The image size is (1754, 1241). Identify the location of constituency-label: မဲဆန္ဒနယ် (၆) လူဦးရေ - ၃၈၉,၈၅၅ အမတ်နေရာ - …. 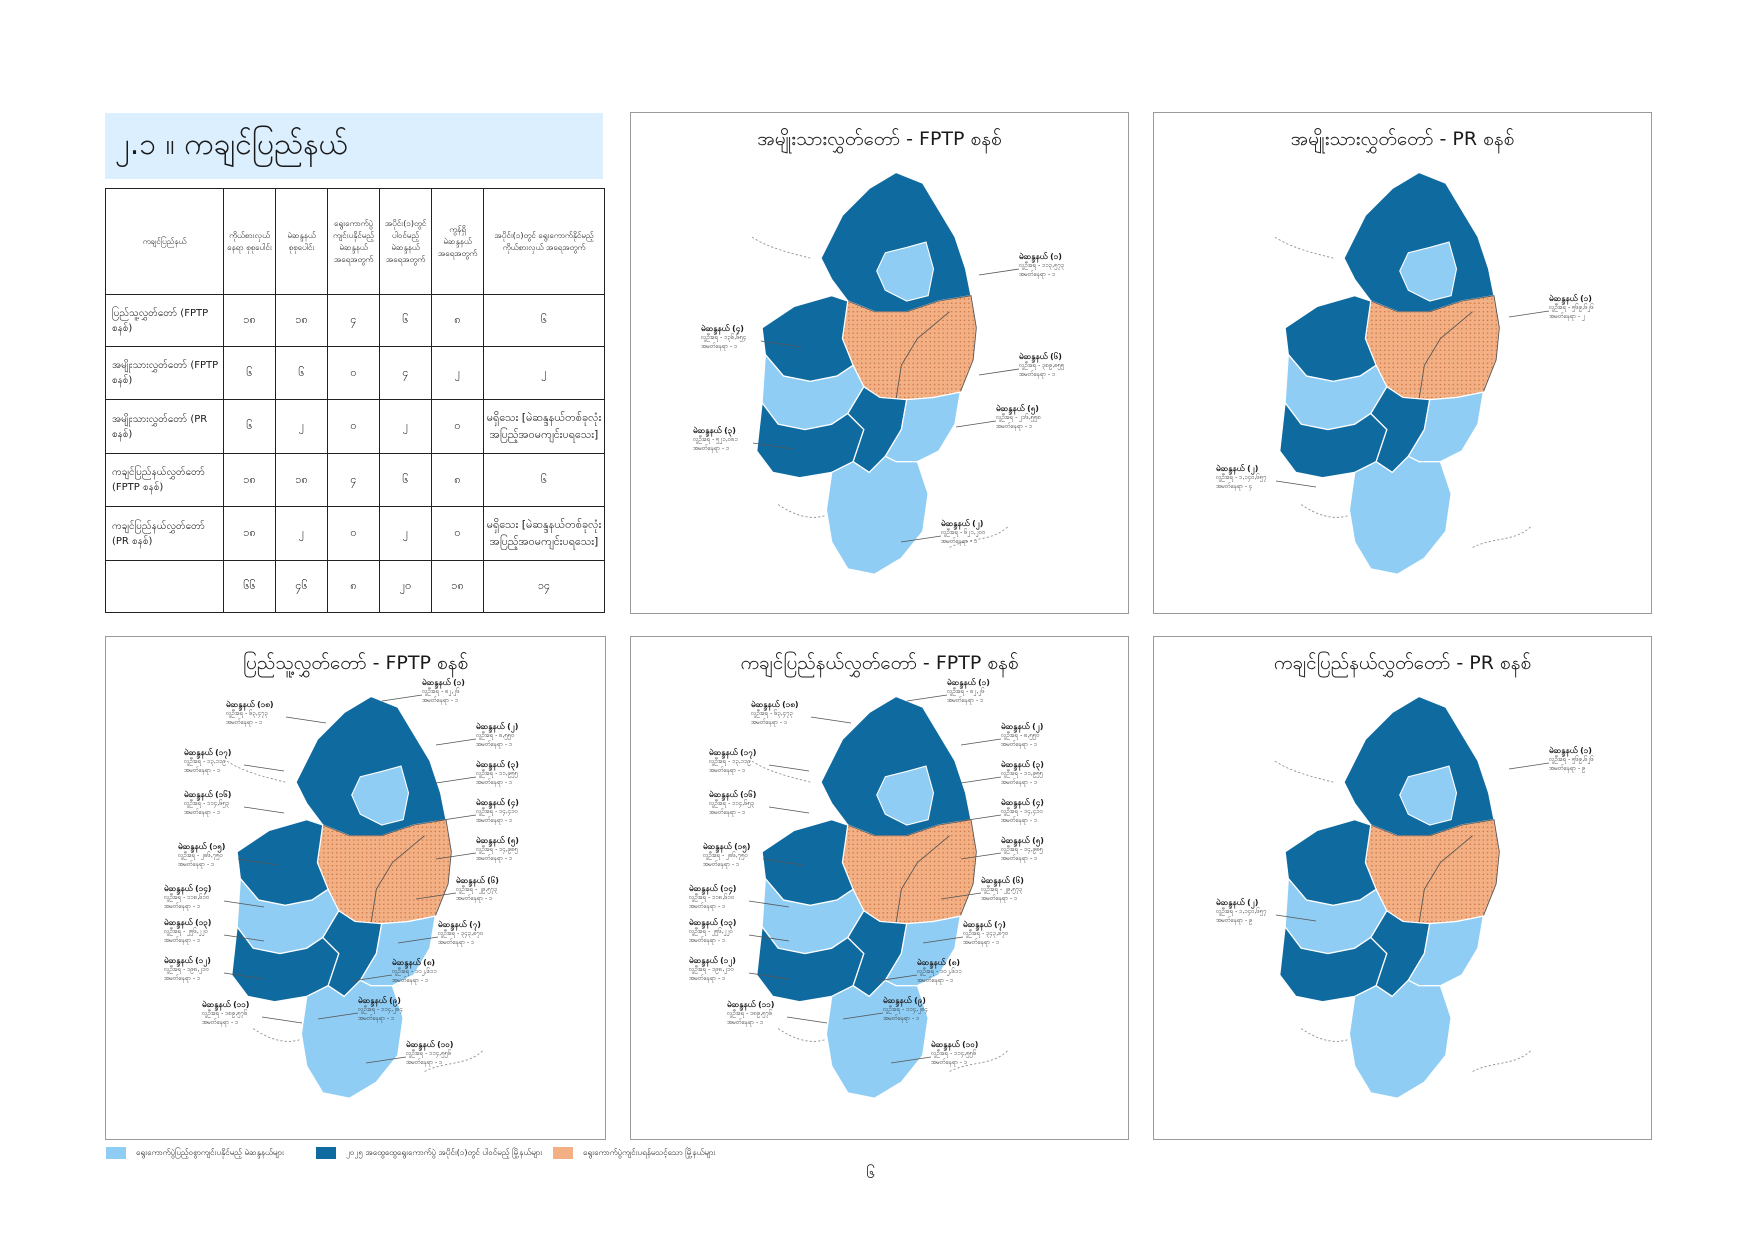
(1041, 365).